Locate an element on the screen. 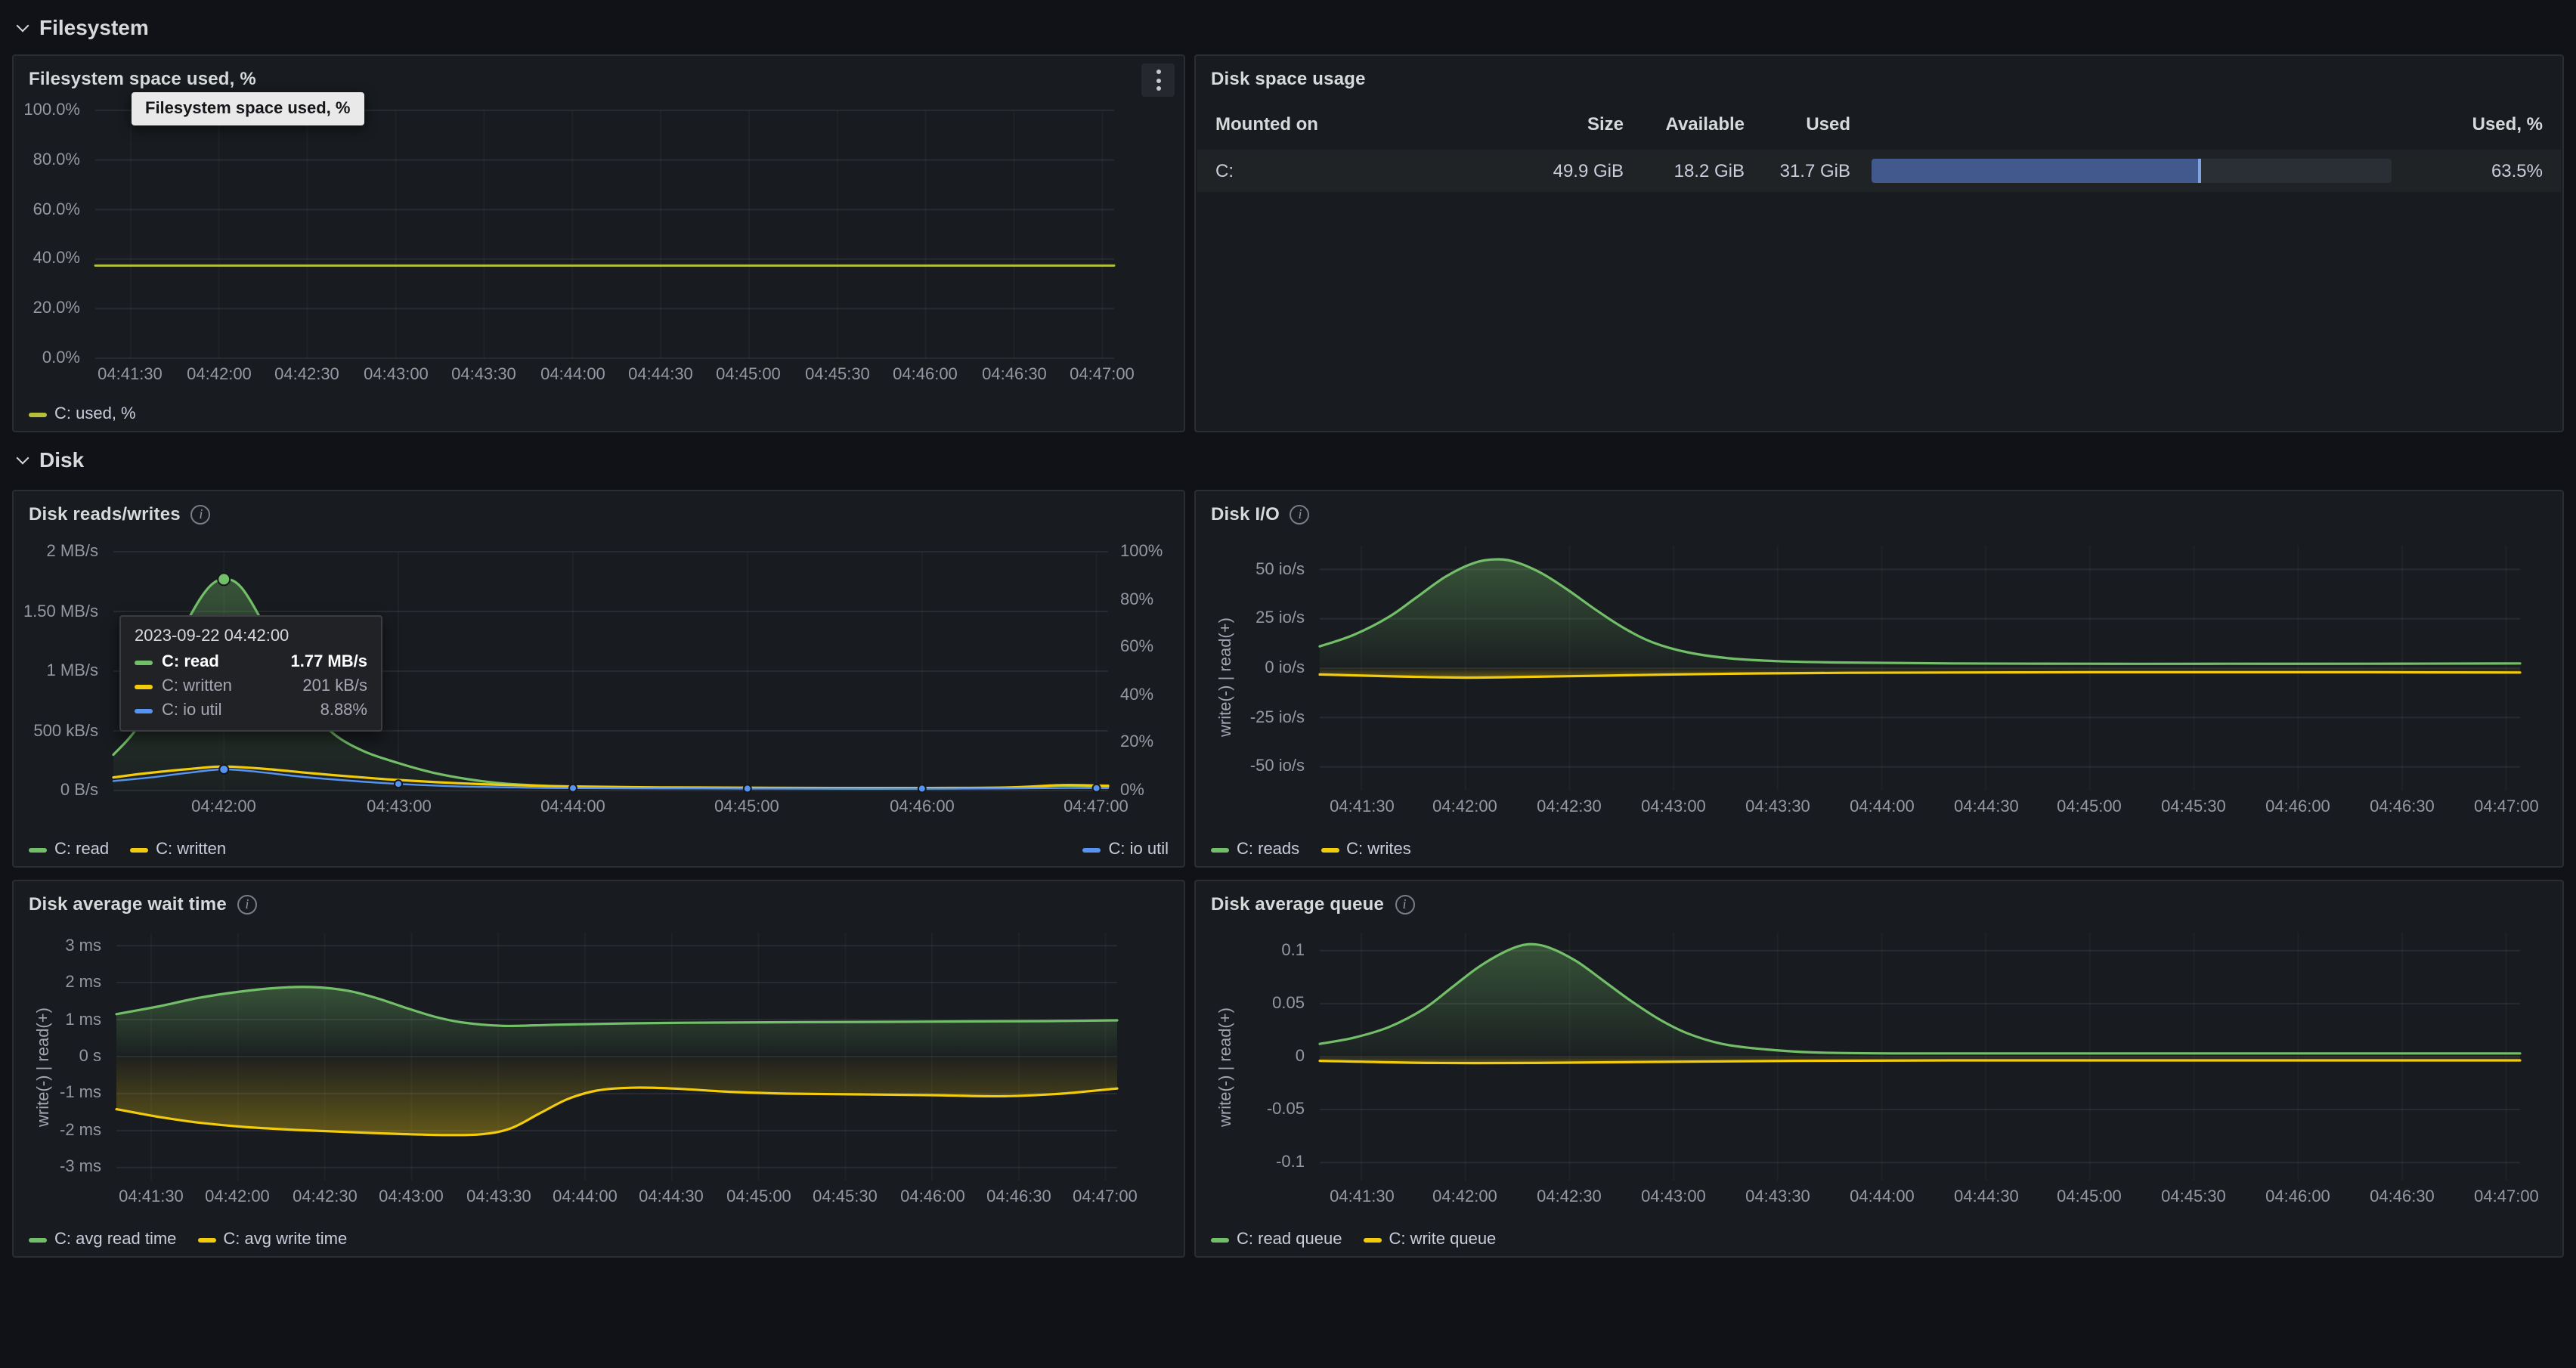 The image size is (2576, 1368). tooltip-row: C: io util 8.88% is located at coordinates (251, 710).